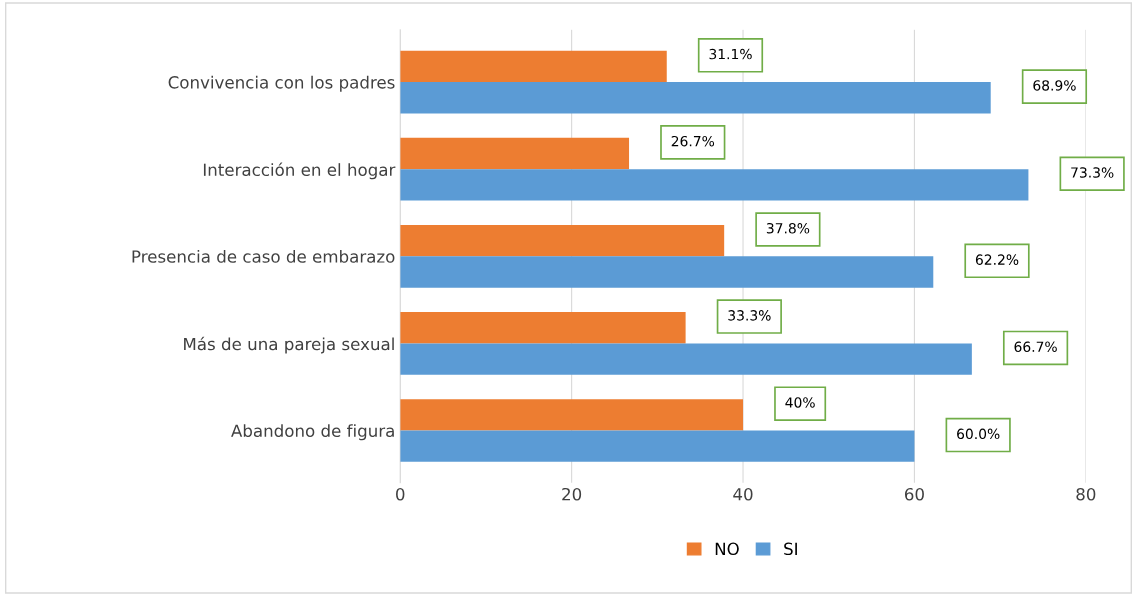  I want to click on data-label: 66.7%, so click(1035, 346).